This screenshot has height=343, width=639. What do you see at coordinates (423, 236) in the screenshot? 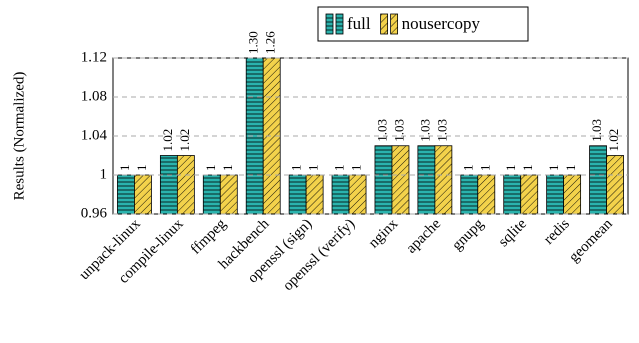
I see `x-tick-label: apache` at bounding box center [423, 236].